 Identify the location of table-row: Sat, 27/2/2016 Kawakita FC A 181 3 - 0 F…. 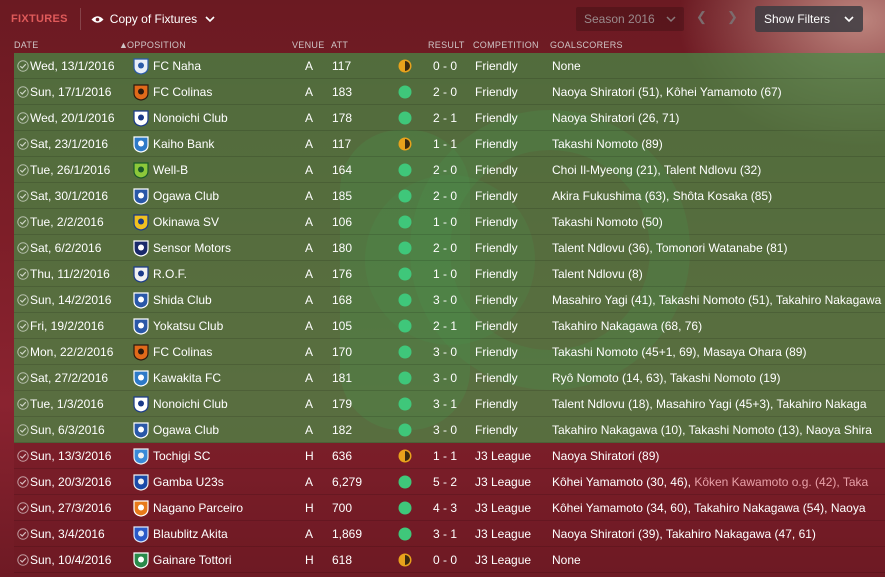
(449, 378).